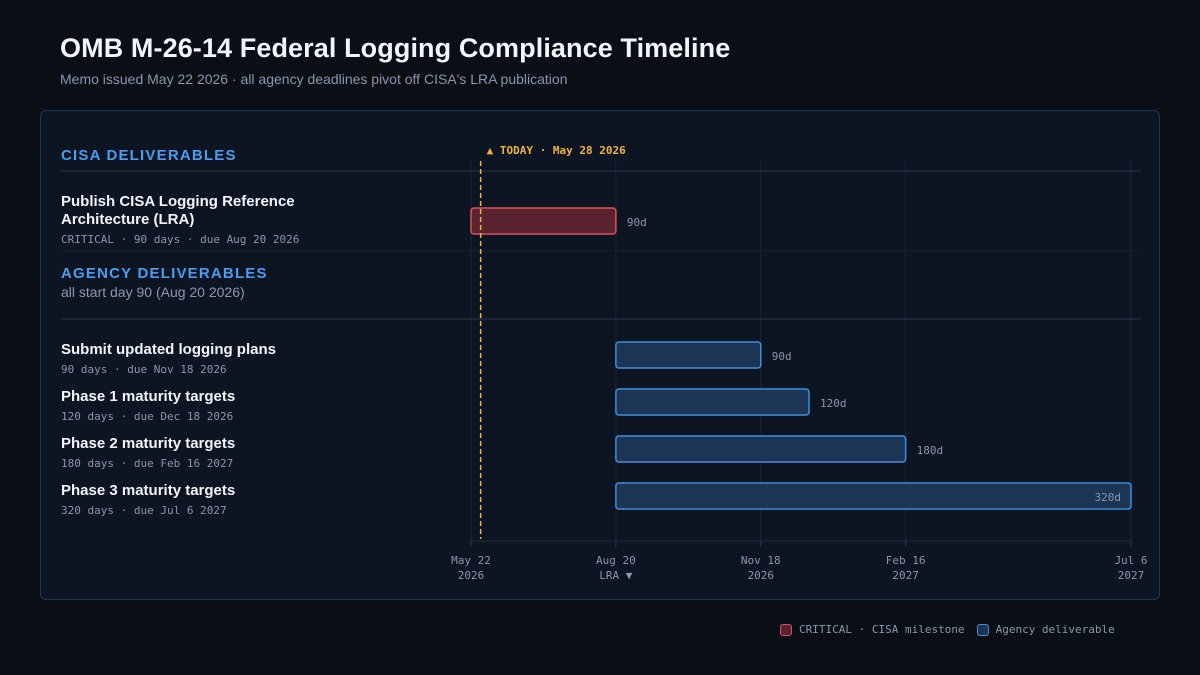 Image resolution: width=1200 pixels, height=675 pixels. What do you see at coordinates (127, 219) in the screenshot?
I see `task-name: Architecture (LRA)` at bounding box center [127, 219].